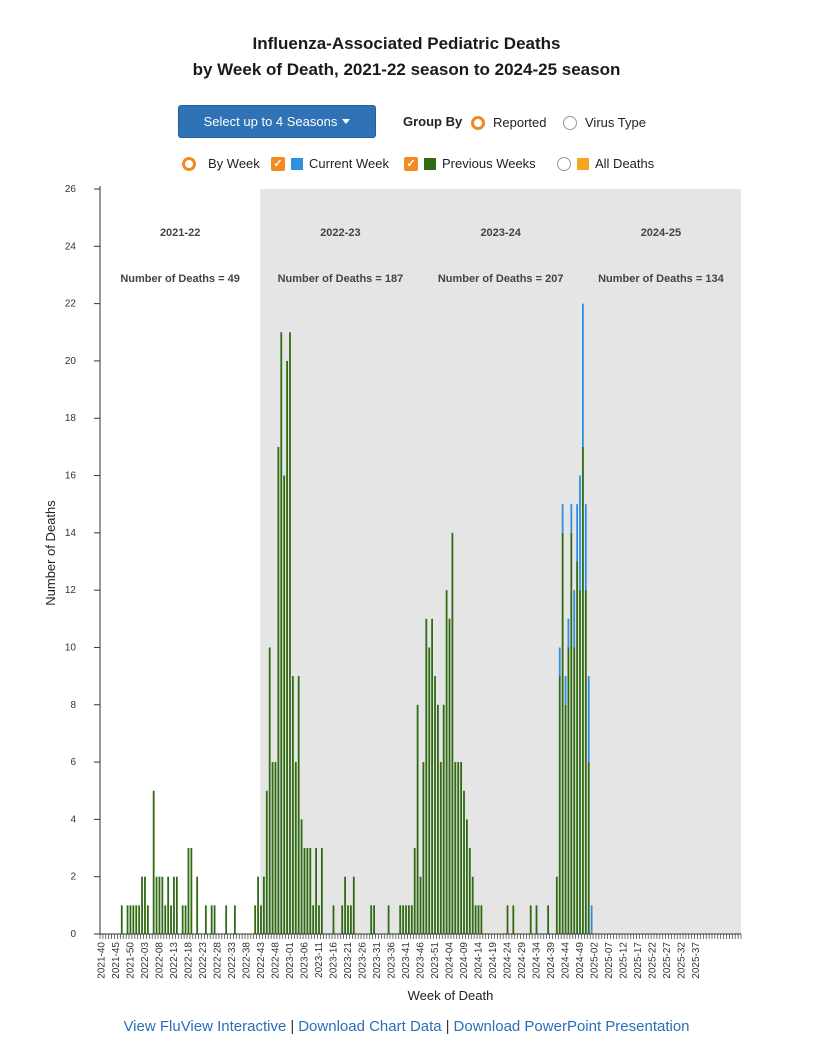 The image size is (813, 1064). Describe the element at coordinates (330, 163) in the screenshot. I see `current-week-toggle: ✓ Current Week` at that location.